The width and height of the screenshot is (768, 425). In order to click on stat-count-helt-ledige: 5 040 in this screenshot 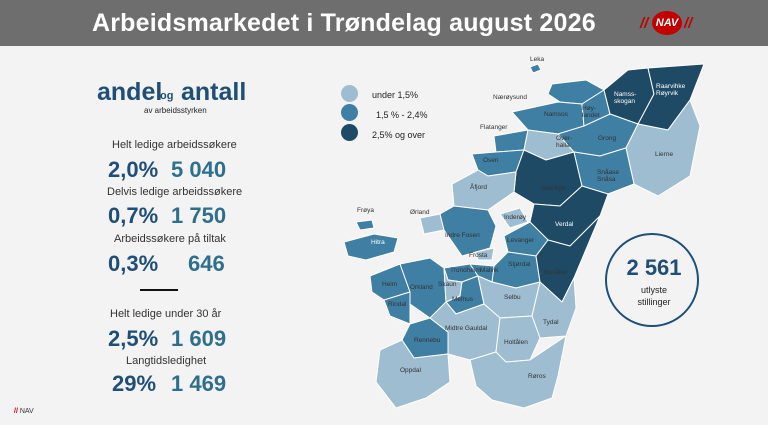, I will do `click(199, 169)`.